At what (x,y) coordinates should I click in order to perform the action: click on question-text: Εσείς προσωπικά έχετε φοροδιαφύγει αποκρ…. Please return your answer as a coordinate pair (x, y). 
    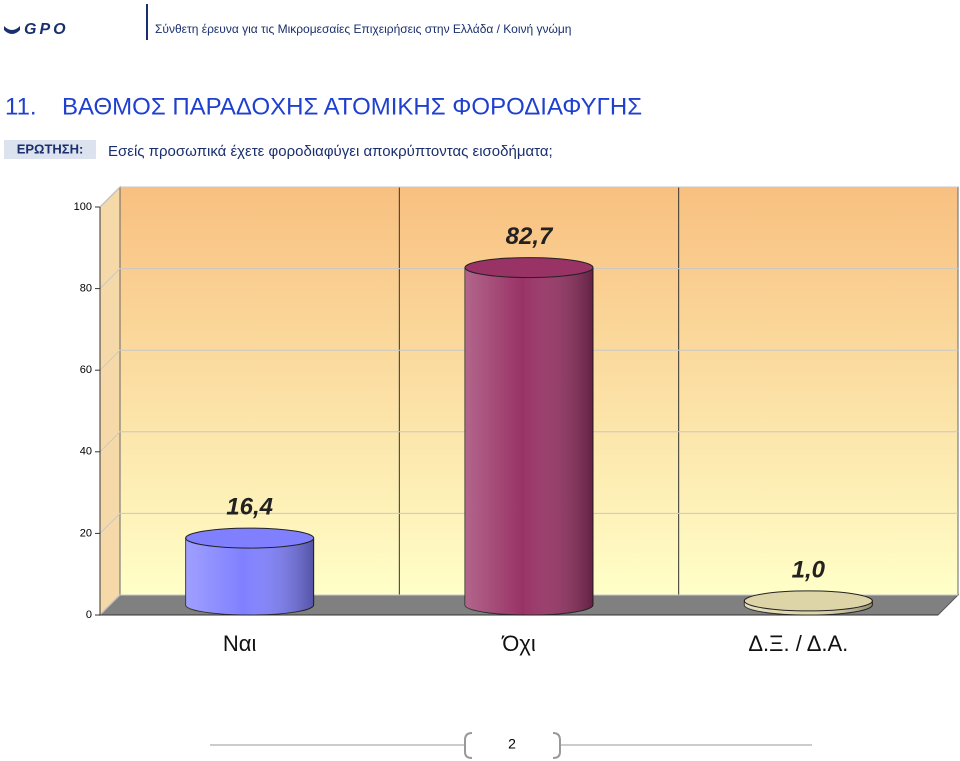
    Looking at the image, I should click on (330, 151).